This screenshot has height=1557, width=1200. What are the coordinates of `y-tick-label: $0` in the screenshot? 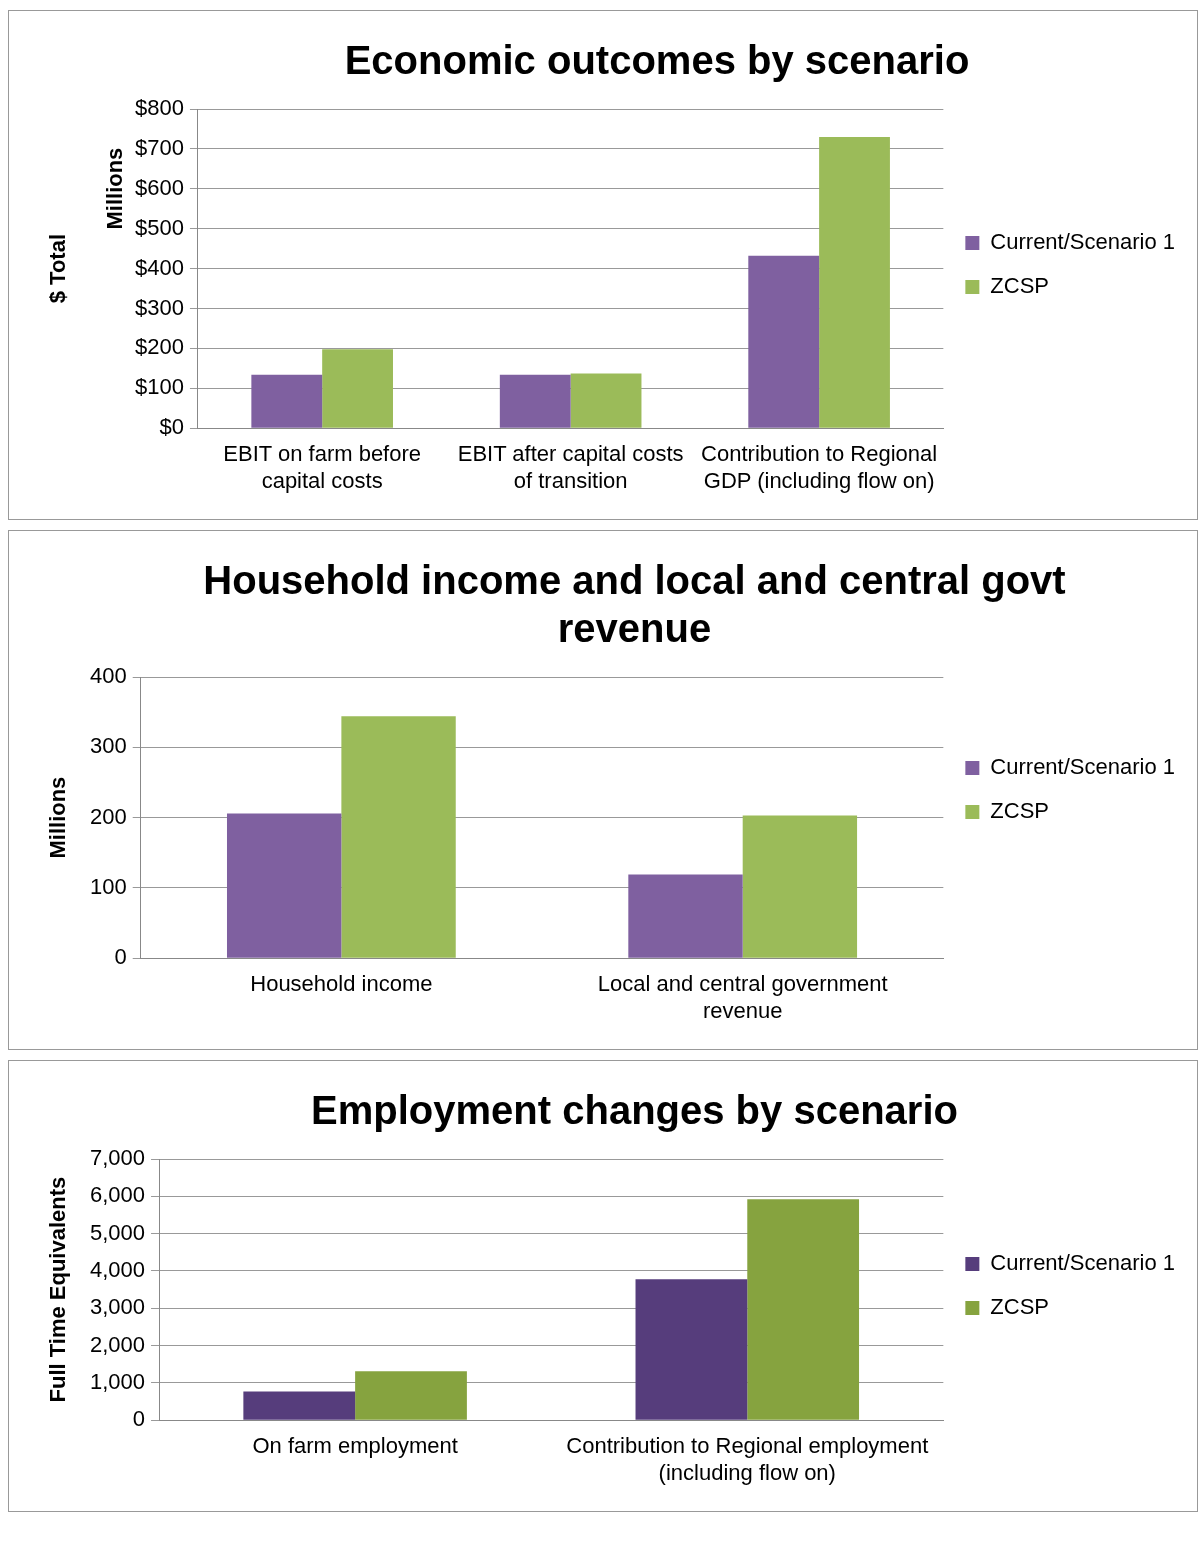 It's located at (171, 427).